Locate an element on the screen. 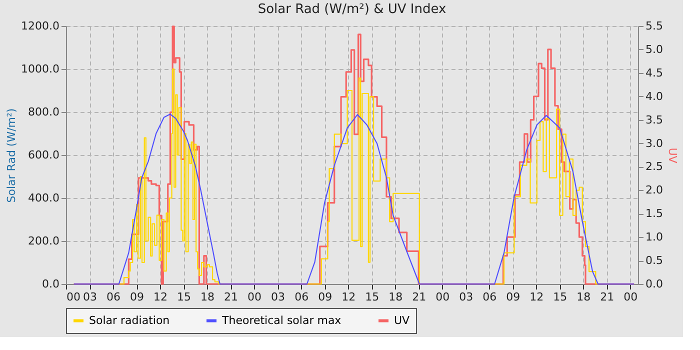 The width and height of the screenshot is (700, 350). y2-tick-label: 3.5 is located at coordinates (654, 119).